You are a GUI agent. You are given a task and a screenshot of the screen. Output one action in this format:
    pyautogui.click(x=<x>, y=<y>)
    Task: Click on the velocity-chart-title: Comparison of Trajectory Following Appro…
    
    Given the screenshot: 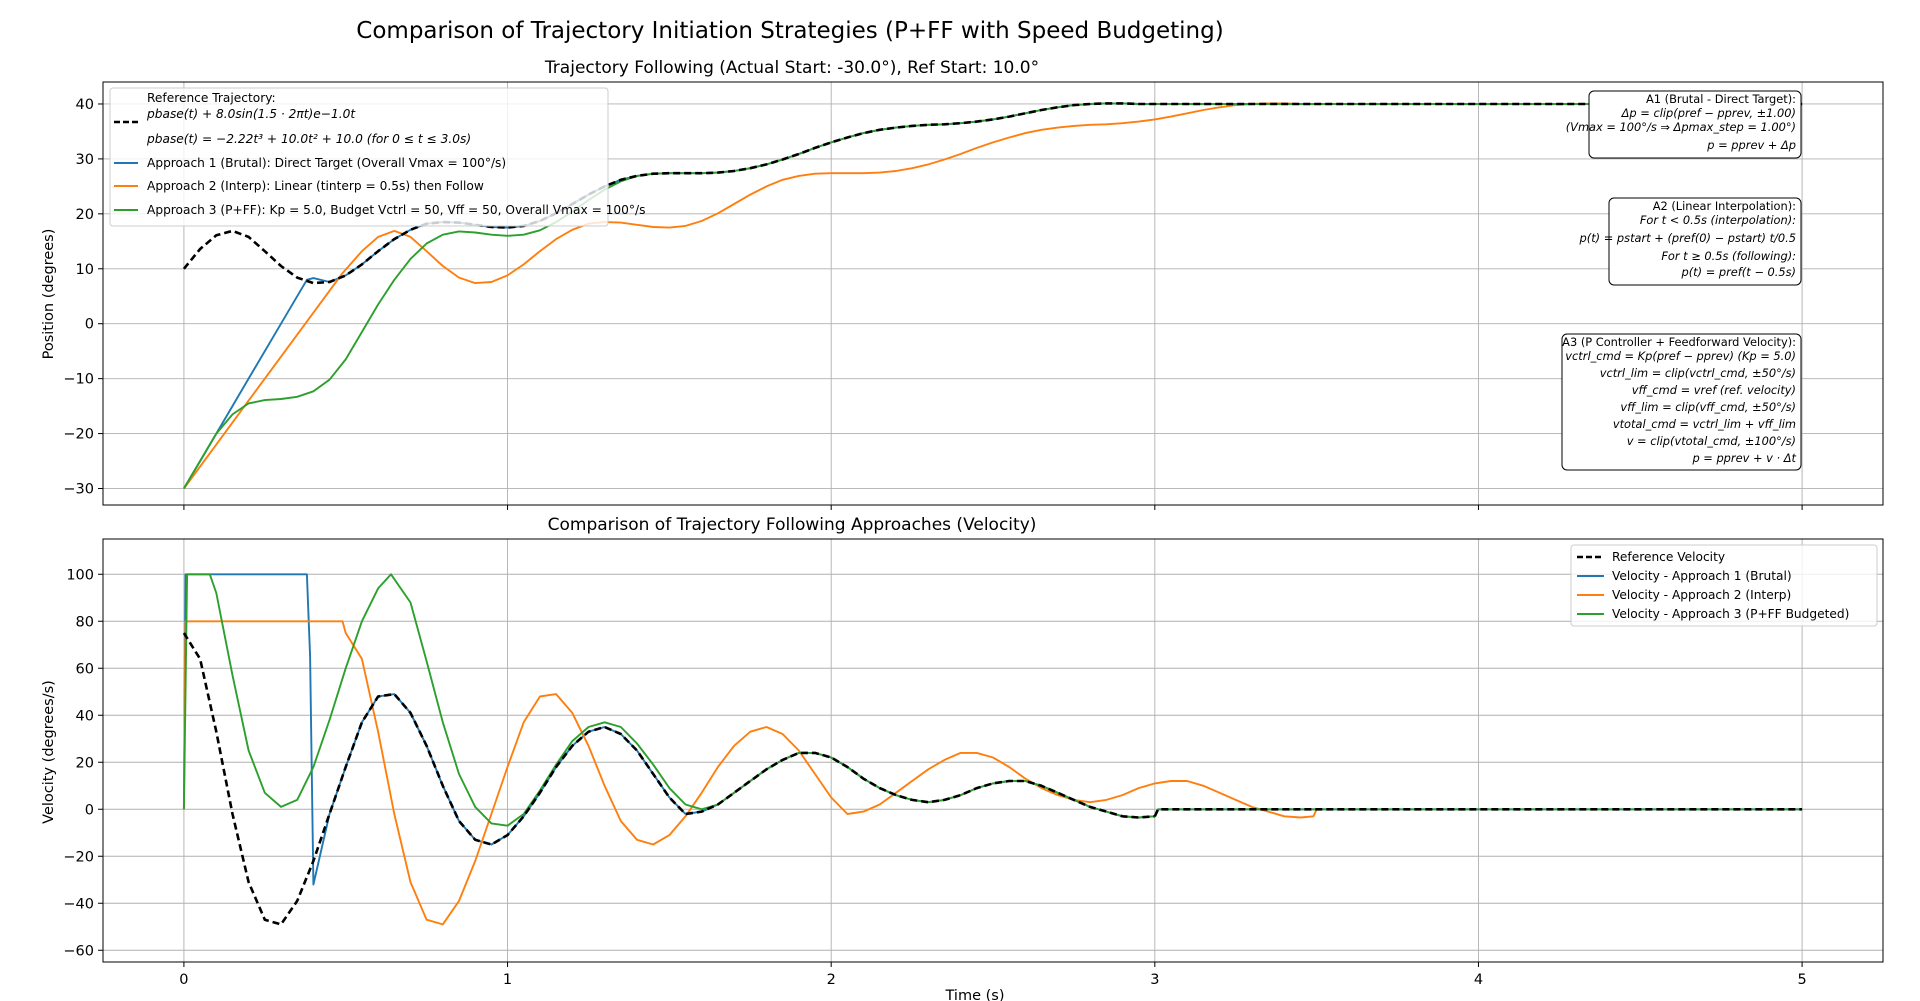 What is the action you would take?
    pyautogui.click(x=792, y=525)
    